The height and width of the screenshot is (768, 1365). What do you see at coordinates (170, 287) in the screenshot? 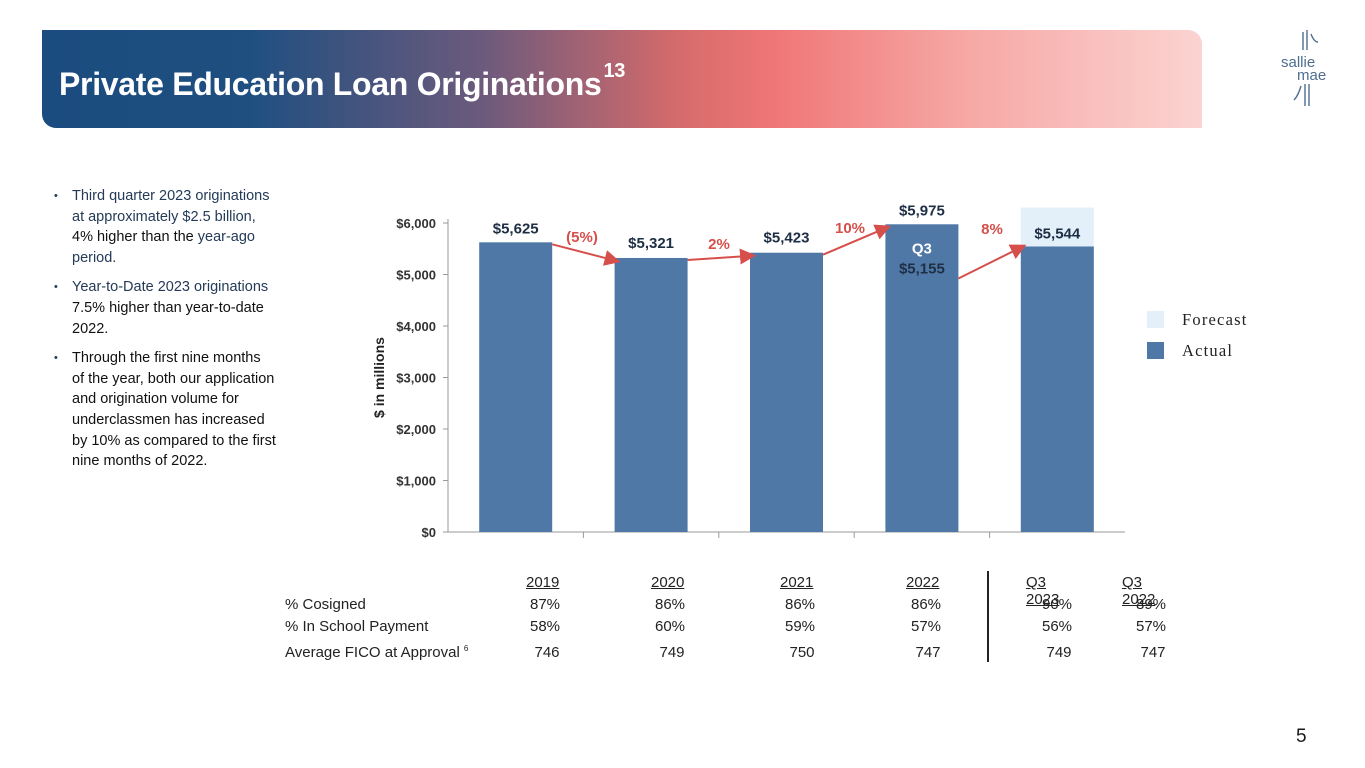
I see `bullet-text: Year-to-Date 2023 originations` at bounding box center [170, 287].